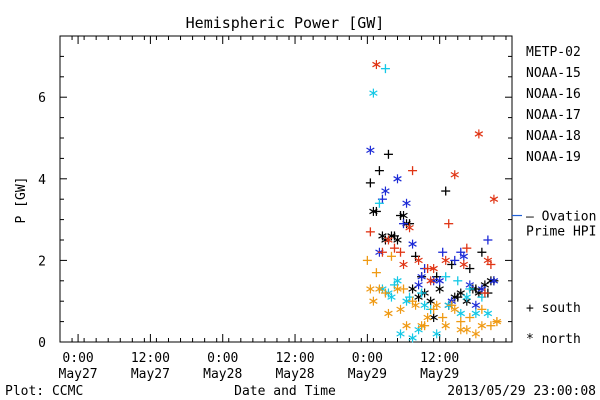 Image resolution: width=600 pixels, height=400 pixels. Describe the element at coordinates (285, 391) in the screenshot. I see `x-axis-label: Date and Time` at that location.